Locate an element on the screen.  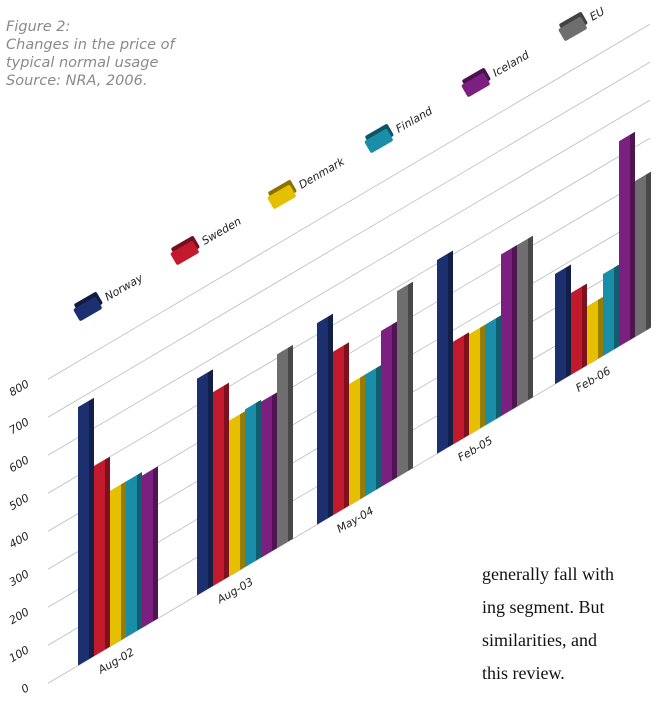
body-line: similarities, and is located at coordinates (539, 640).